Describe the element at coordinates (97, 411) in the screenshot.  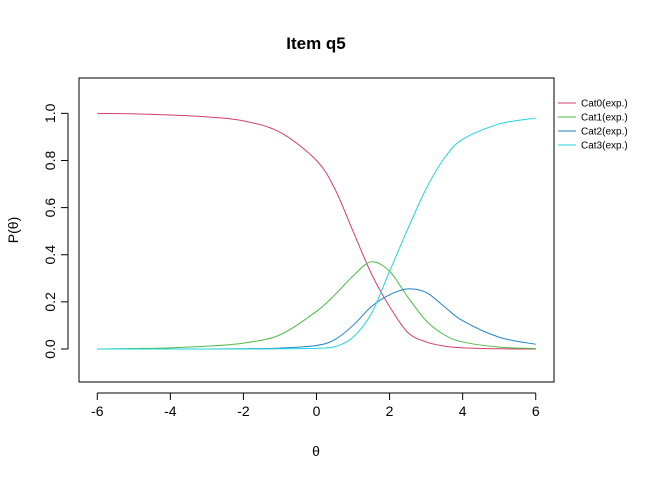
I see `x-tick-label: -6` at that location.